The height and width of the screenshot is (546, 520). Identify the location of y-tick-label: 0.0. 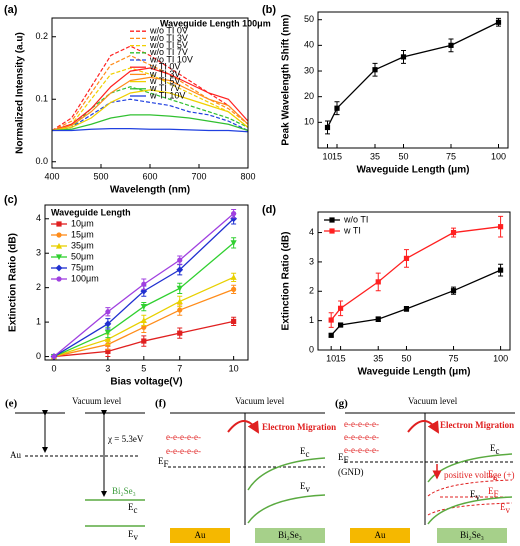
(41, 161).